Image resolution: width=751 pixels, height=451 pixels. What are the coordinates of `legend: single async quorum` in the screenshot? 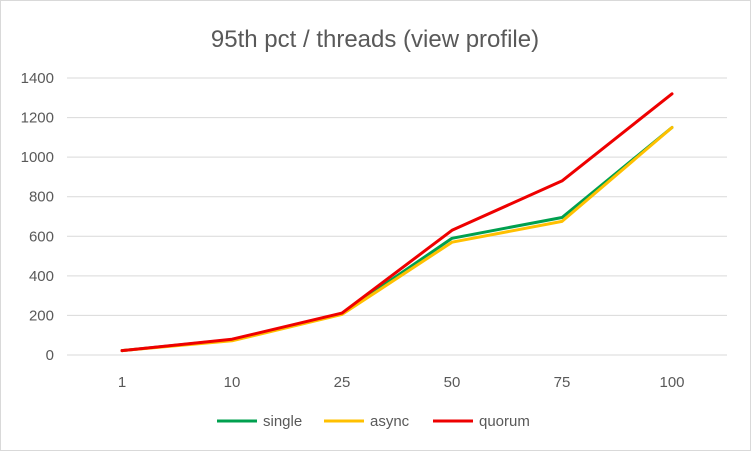 It's located at (373, 421).